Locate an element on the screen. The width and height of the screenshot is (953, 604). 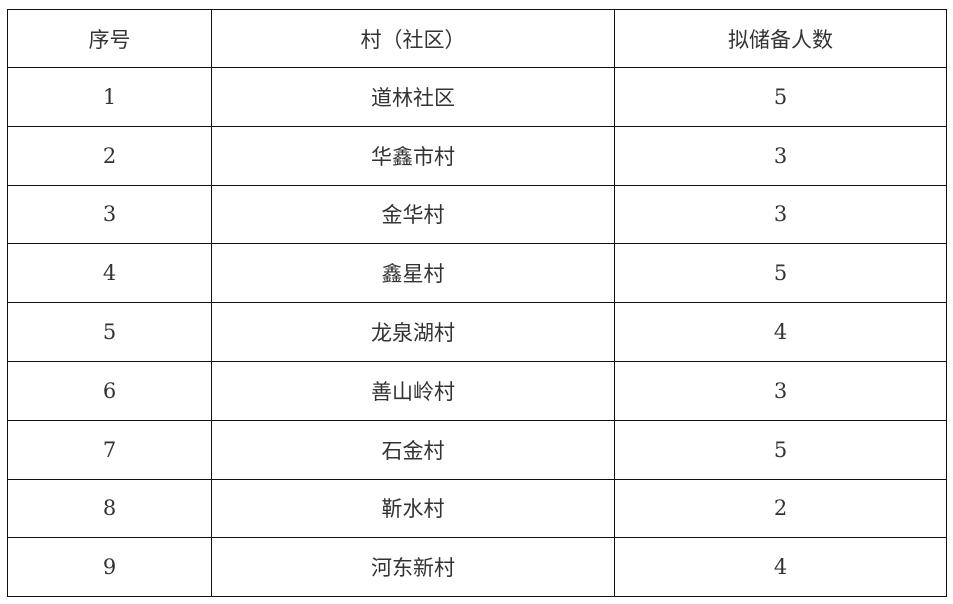
header-row: 序号 村（社区） 拟储备人数 is located at coordinates (477, 38).